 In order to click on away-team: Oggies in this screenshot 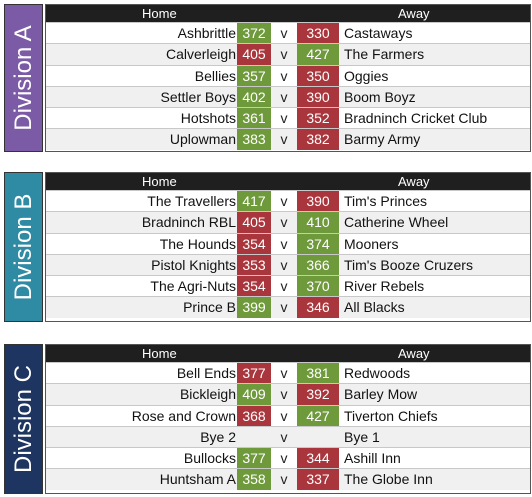, I will do `click(366, 75)`.